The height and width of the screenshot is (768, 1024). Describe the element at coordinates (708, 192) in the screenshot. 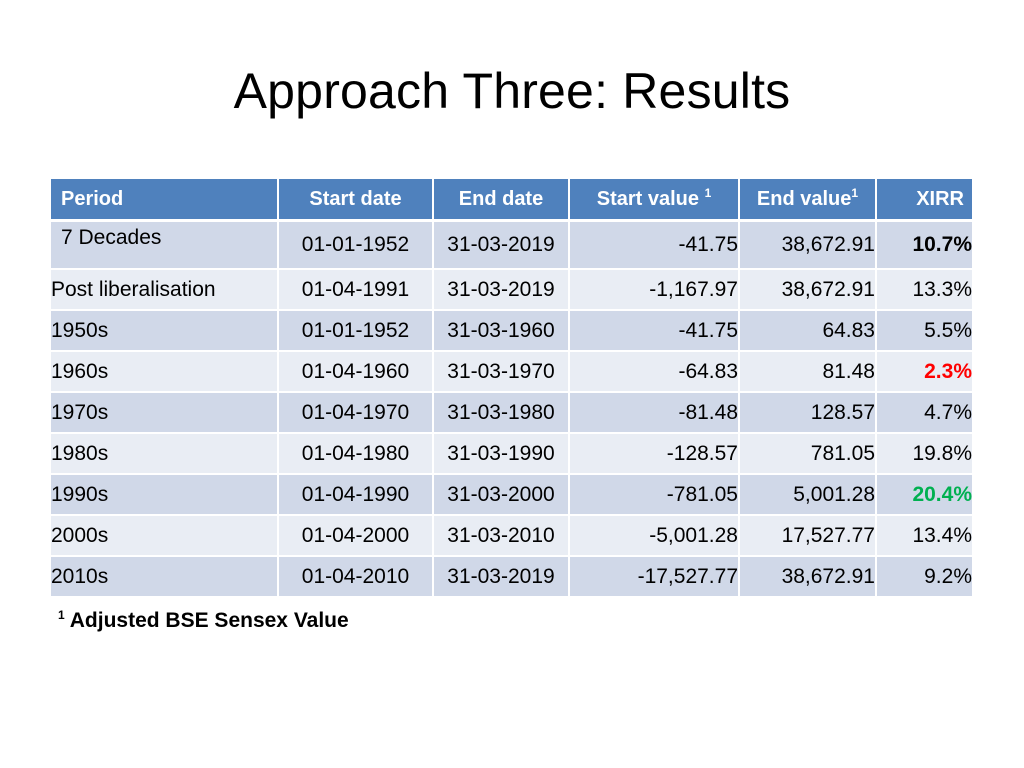

I see `header-start-value-footnote-mark: 1` at that location.